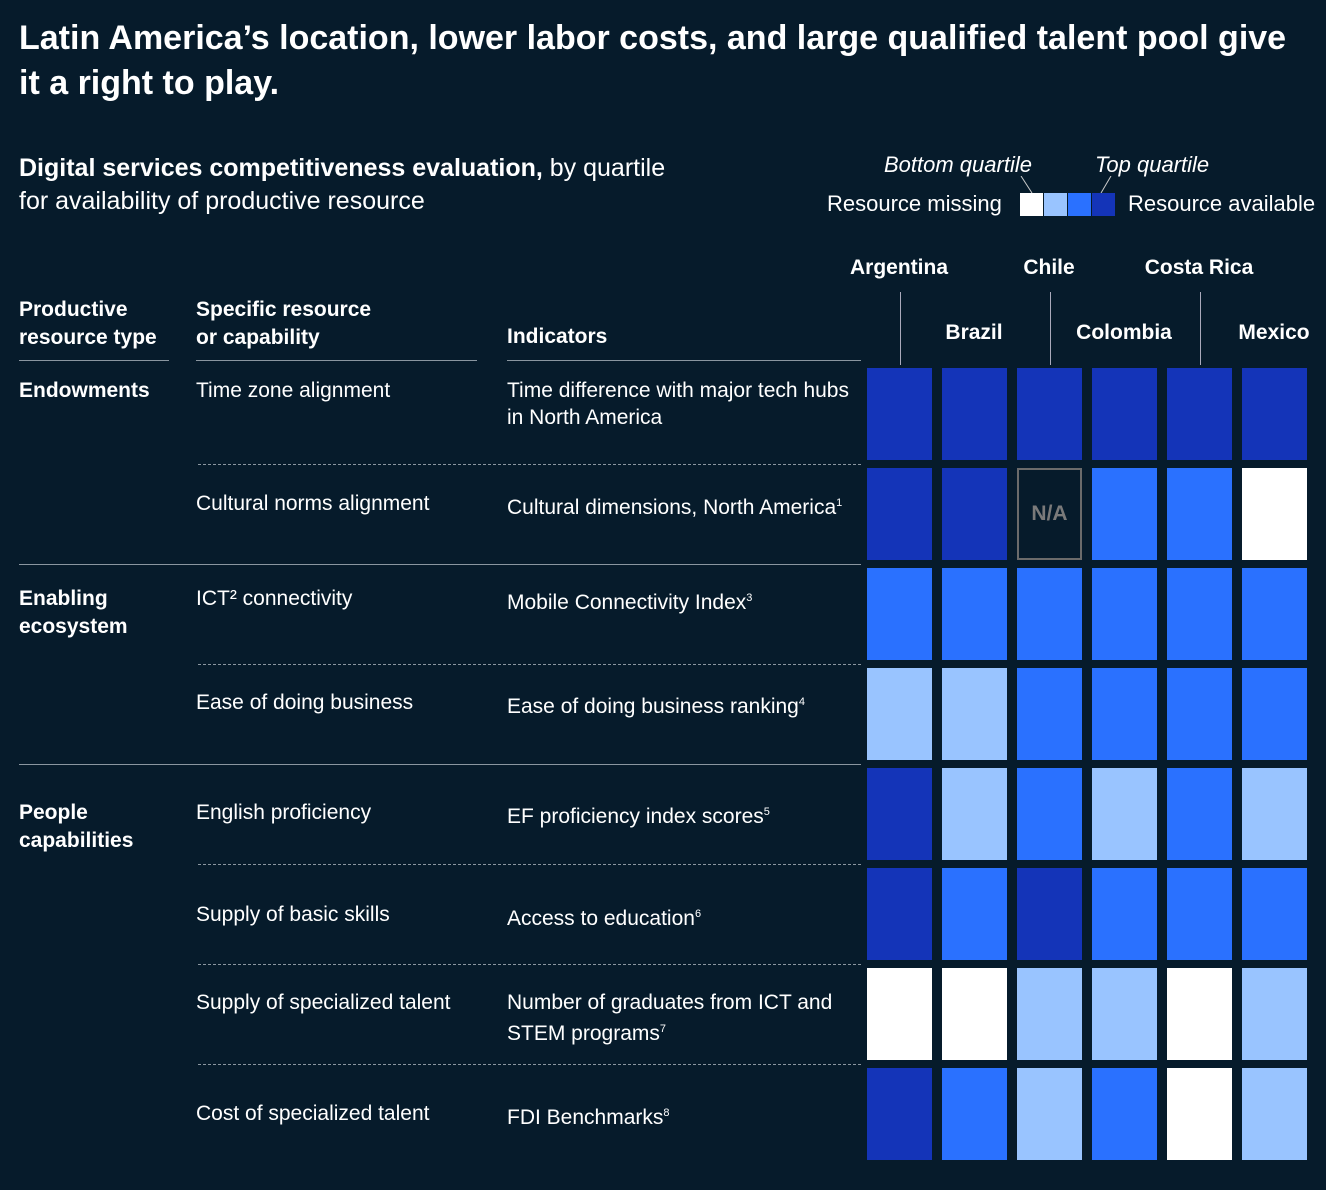  Describe the element at coordinates (293, 914) in the screenshot. I see `resource-label: Supply of basic skills` at that location.